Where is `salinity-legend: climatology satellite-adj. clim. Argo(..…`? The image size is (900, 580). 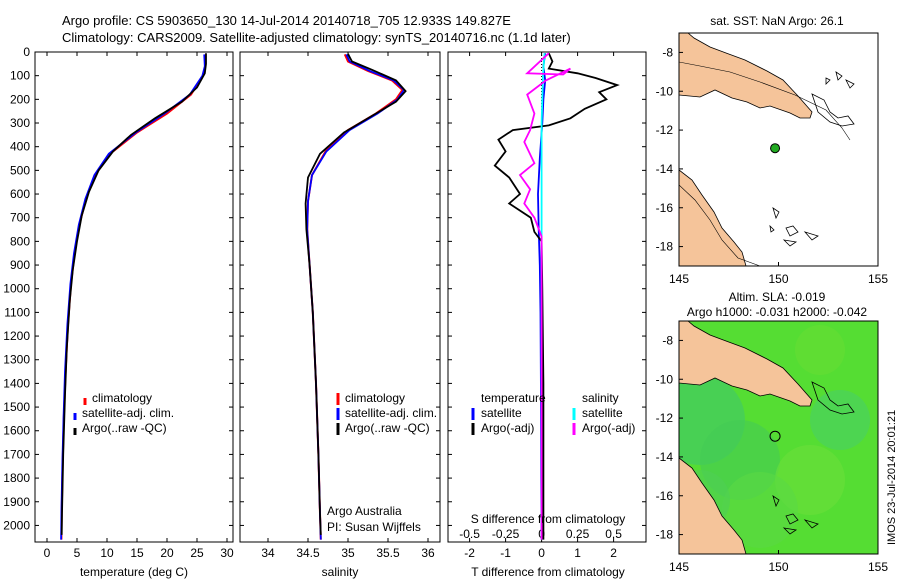
salinity-legend: climatology satellite-adj. clim. Argo(..… is located at coordinates (386, 413).